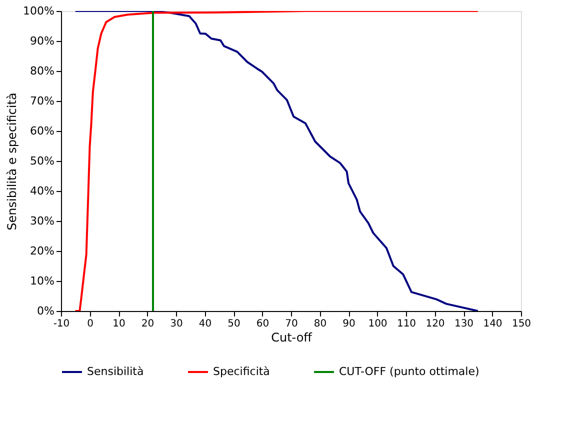 The image size is (563, 425). Describe the element at coordinates (406, 324) in the screenshot. I see `x-tick-label: 110` at that location.